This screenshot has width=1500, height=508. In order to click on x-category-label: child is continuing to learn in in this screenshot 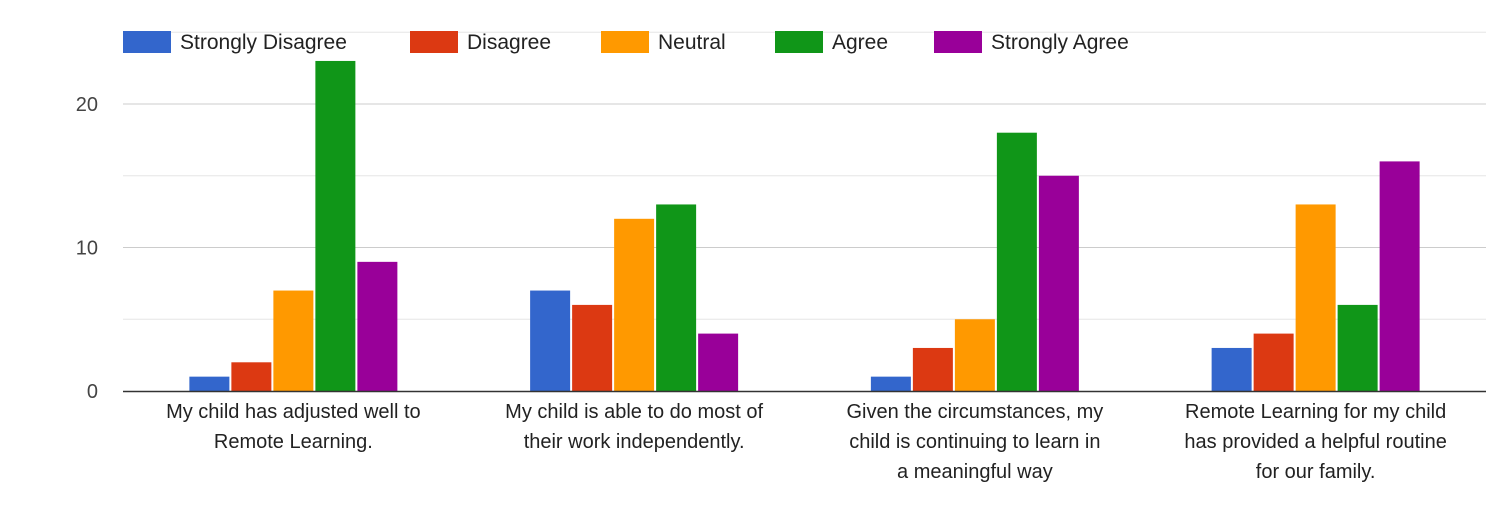, I will do `click(974, 442)`.